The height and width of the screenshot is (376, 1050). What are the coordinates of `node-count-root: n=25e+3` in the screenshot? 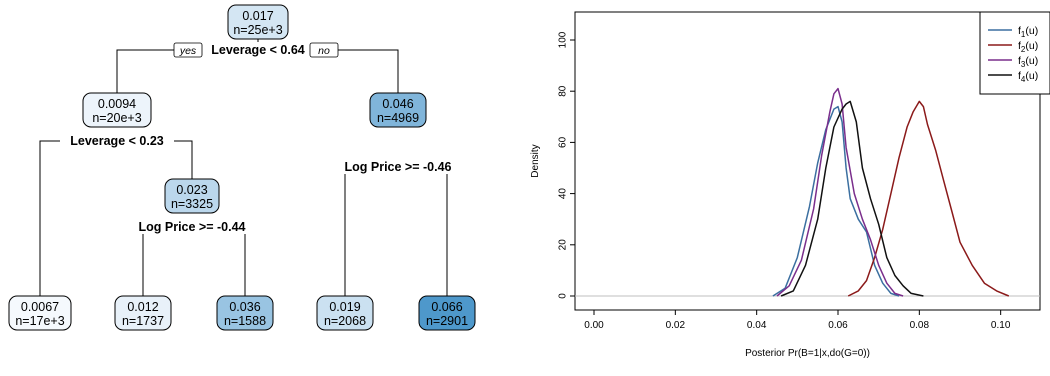 It's located at (257, 30).